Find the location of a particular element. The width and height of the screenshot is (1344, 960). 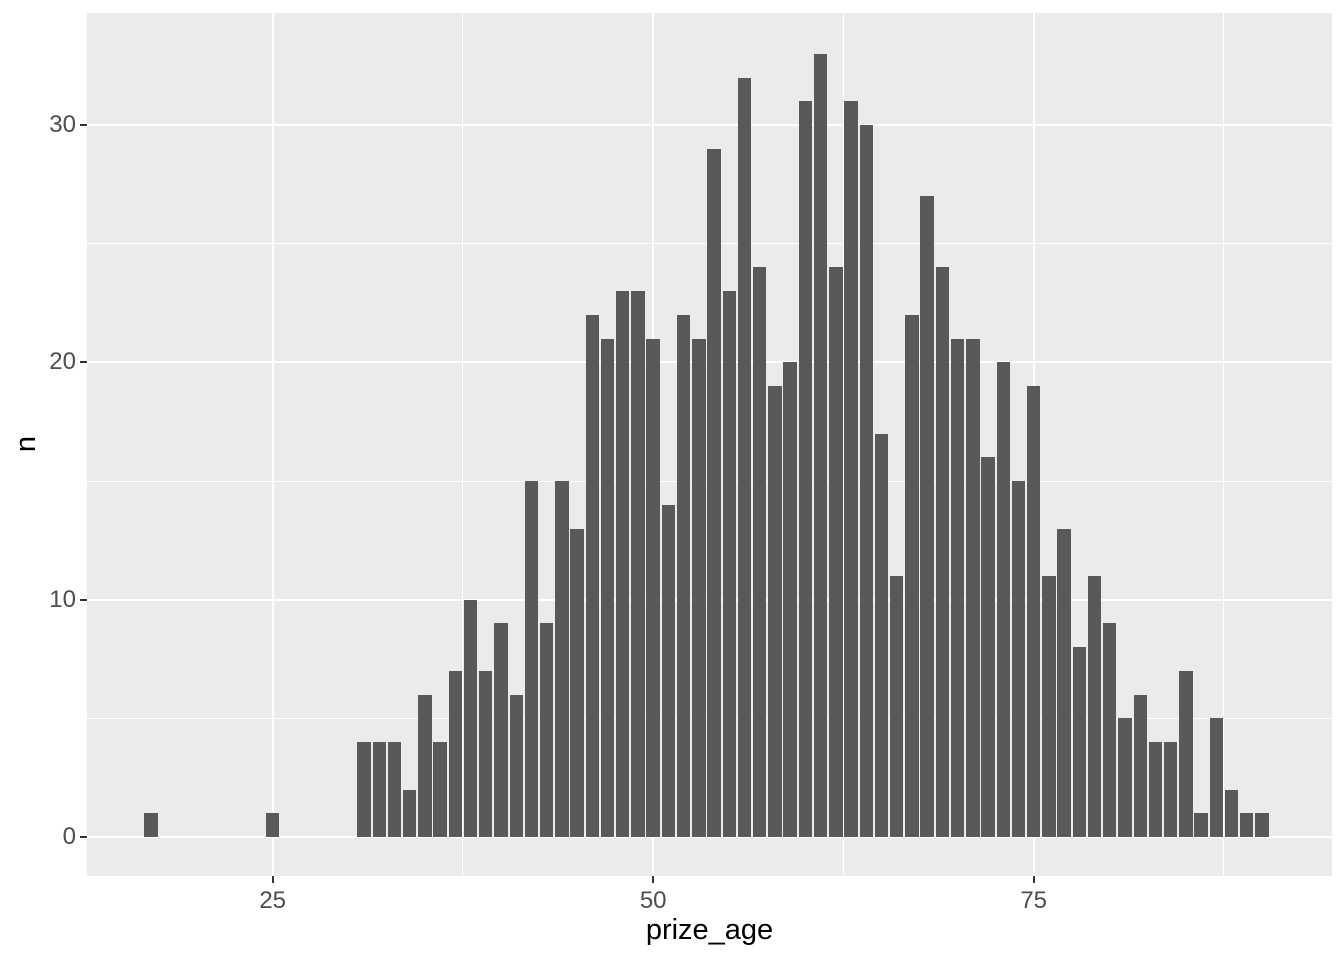

gridline-major-x is located at coordinates (272, 444).